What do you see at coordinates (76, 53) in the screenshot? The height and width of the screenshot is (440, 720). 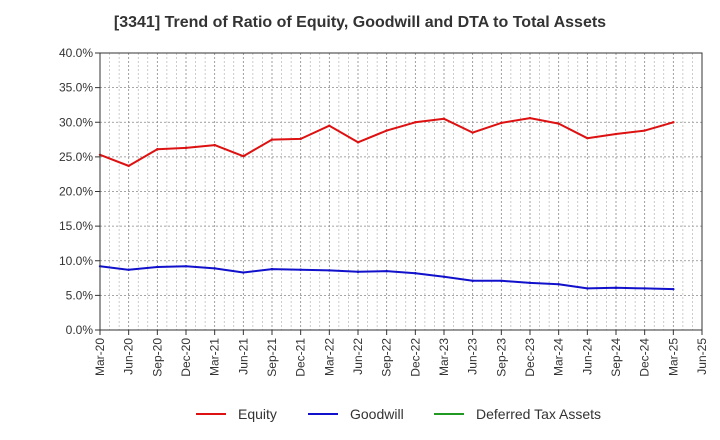 I see `y-tick-label: 40.0%` at bounding box center [76, 53].